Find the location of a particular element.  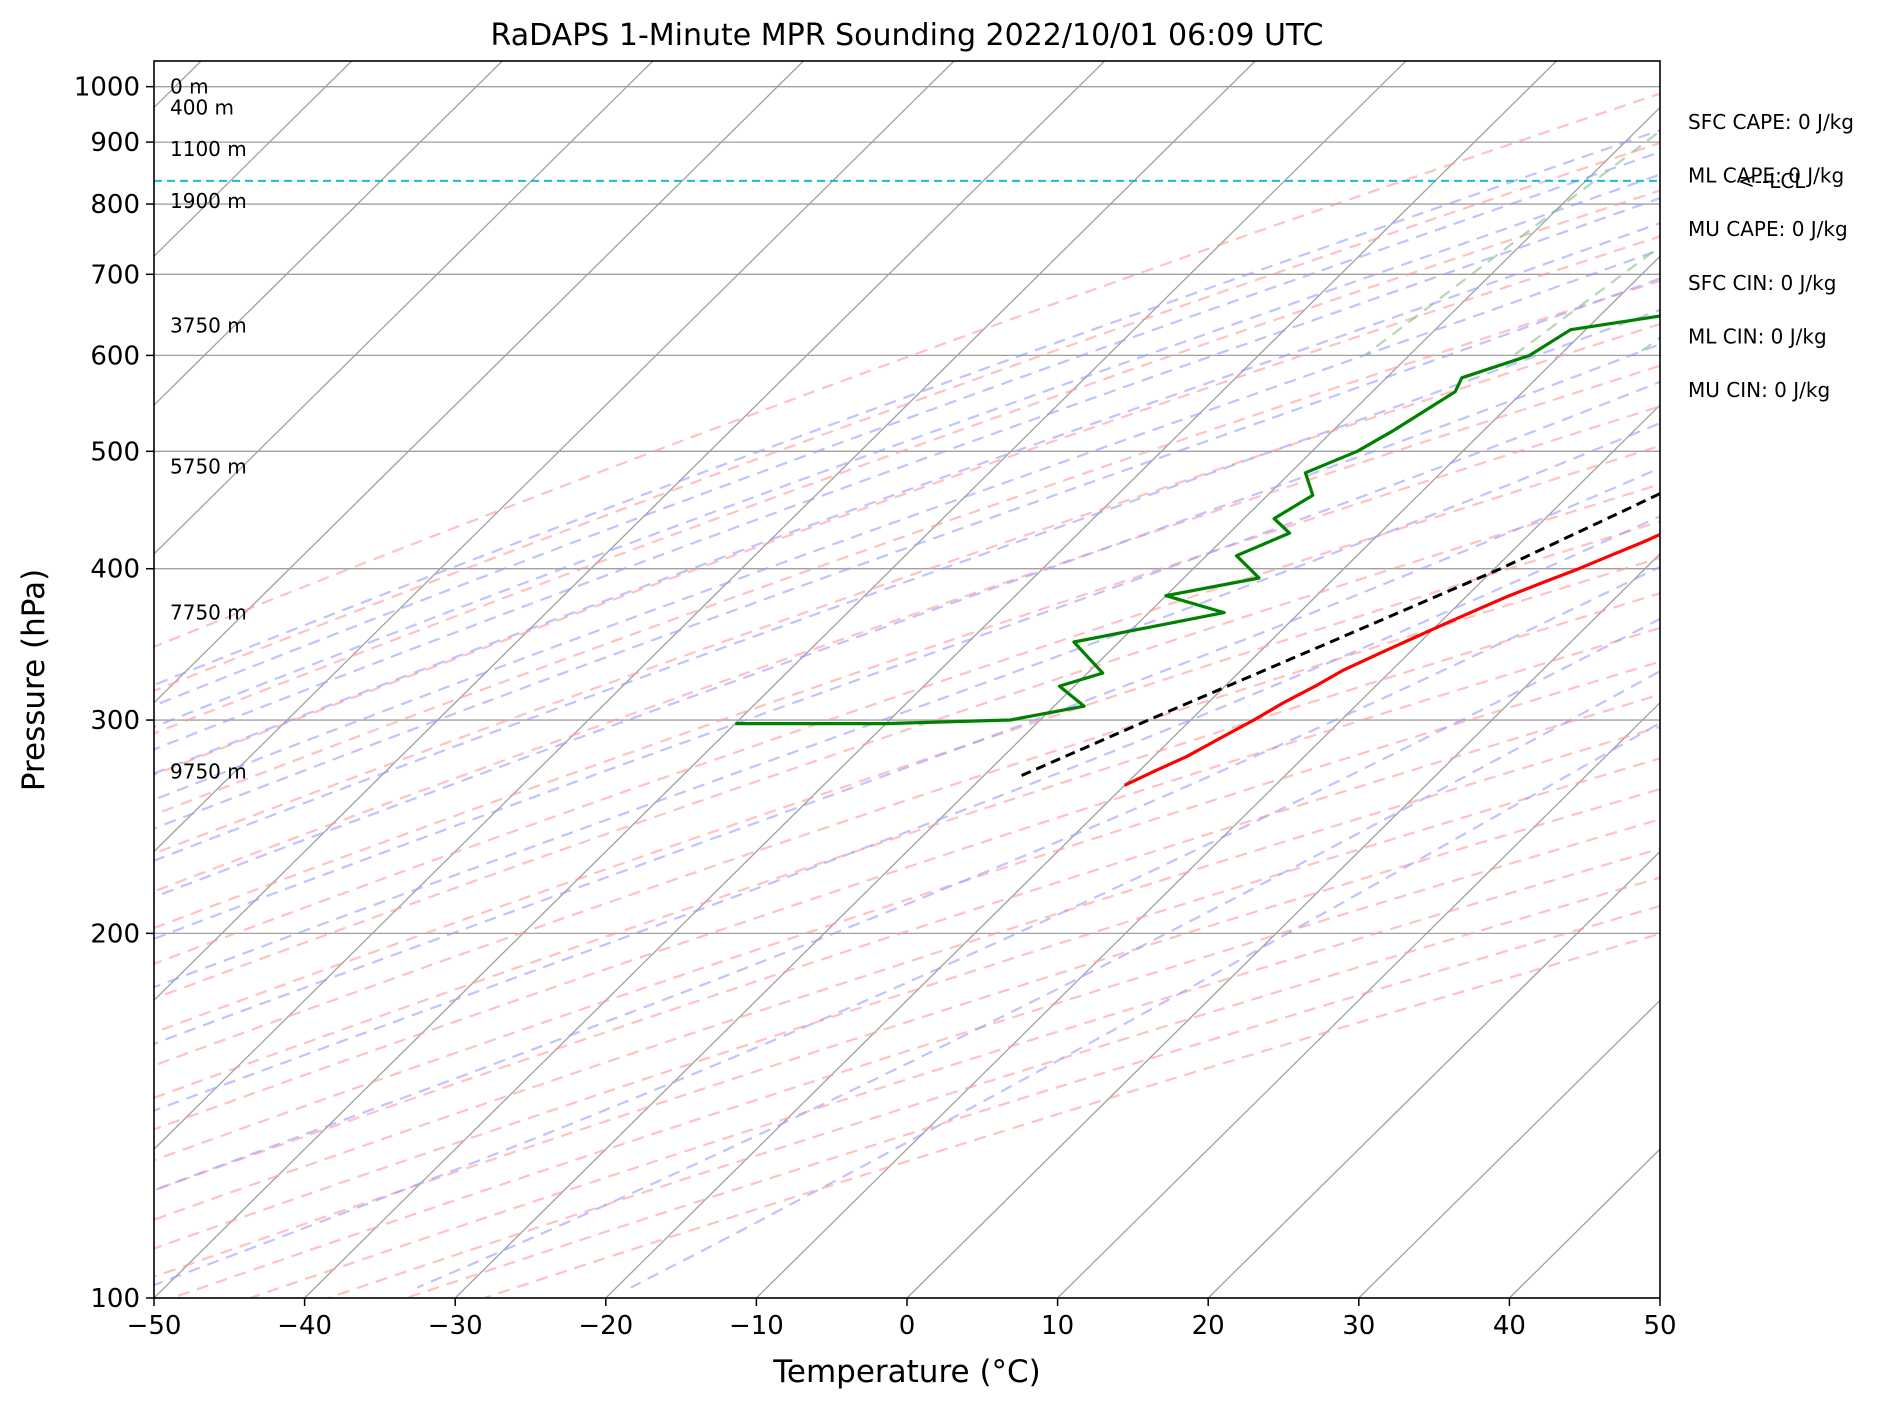

x-tick-label: −10 is located at coordinates (756, 1326).